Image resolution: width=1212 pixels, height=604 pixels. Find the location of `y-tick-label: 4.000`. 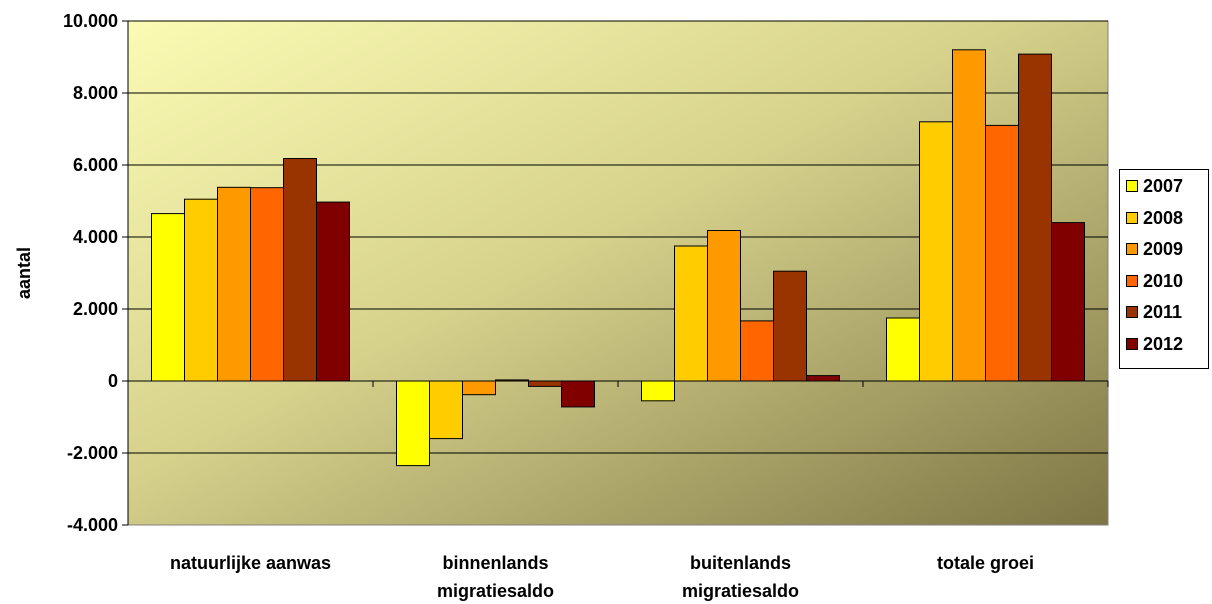

y-tick-label: 4.000 is located at coordinates (95, 237).